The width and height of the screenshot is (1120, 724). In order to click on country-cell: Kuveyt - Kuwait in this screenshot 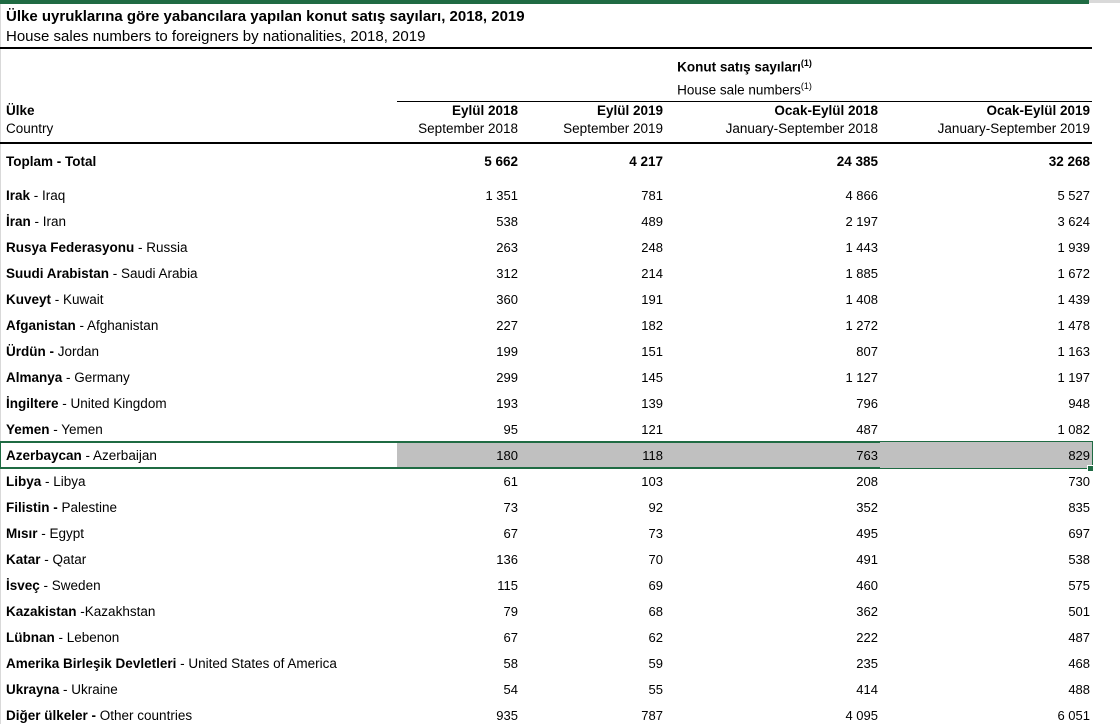, I will do `click(198, 299)`.